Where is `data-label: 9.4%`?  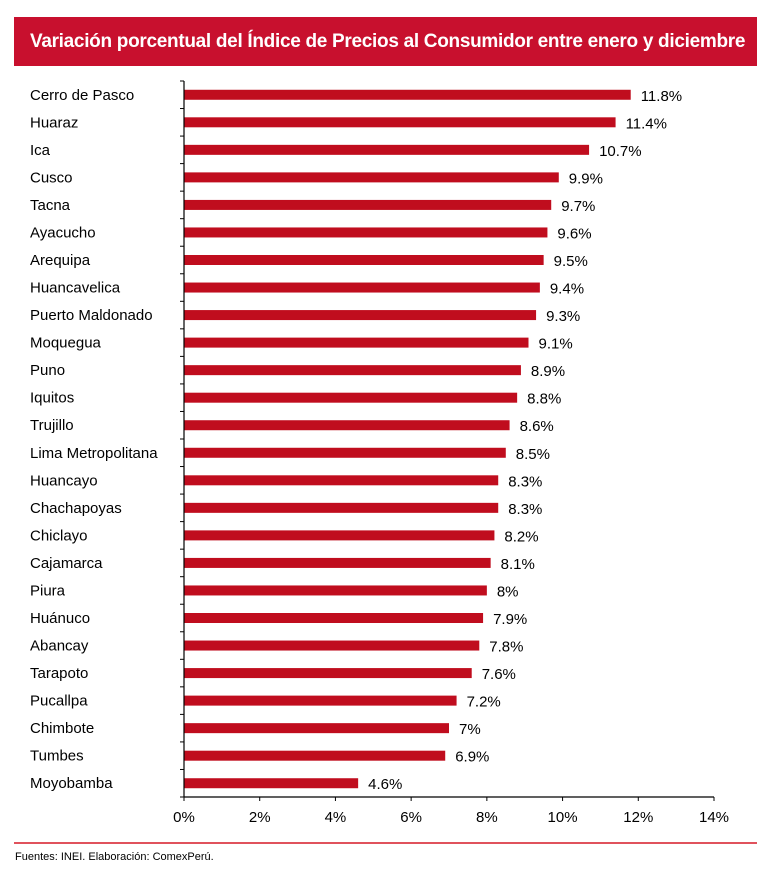 data-label: 9.4% is located at coordinates (567, 289).